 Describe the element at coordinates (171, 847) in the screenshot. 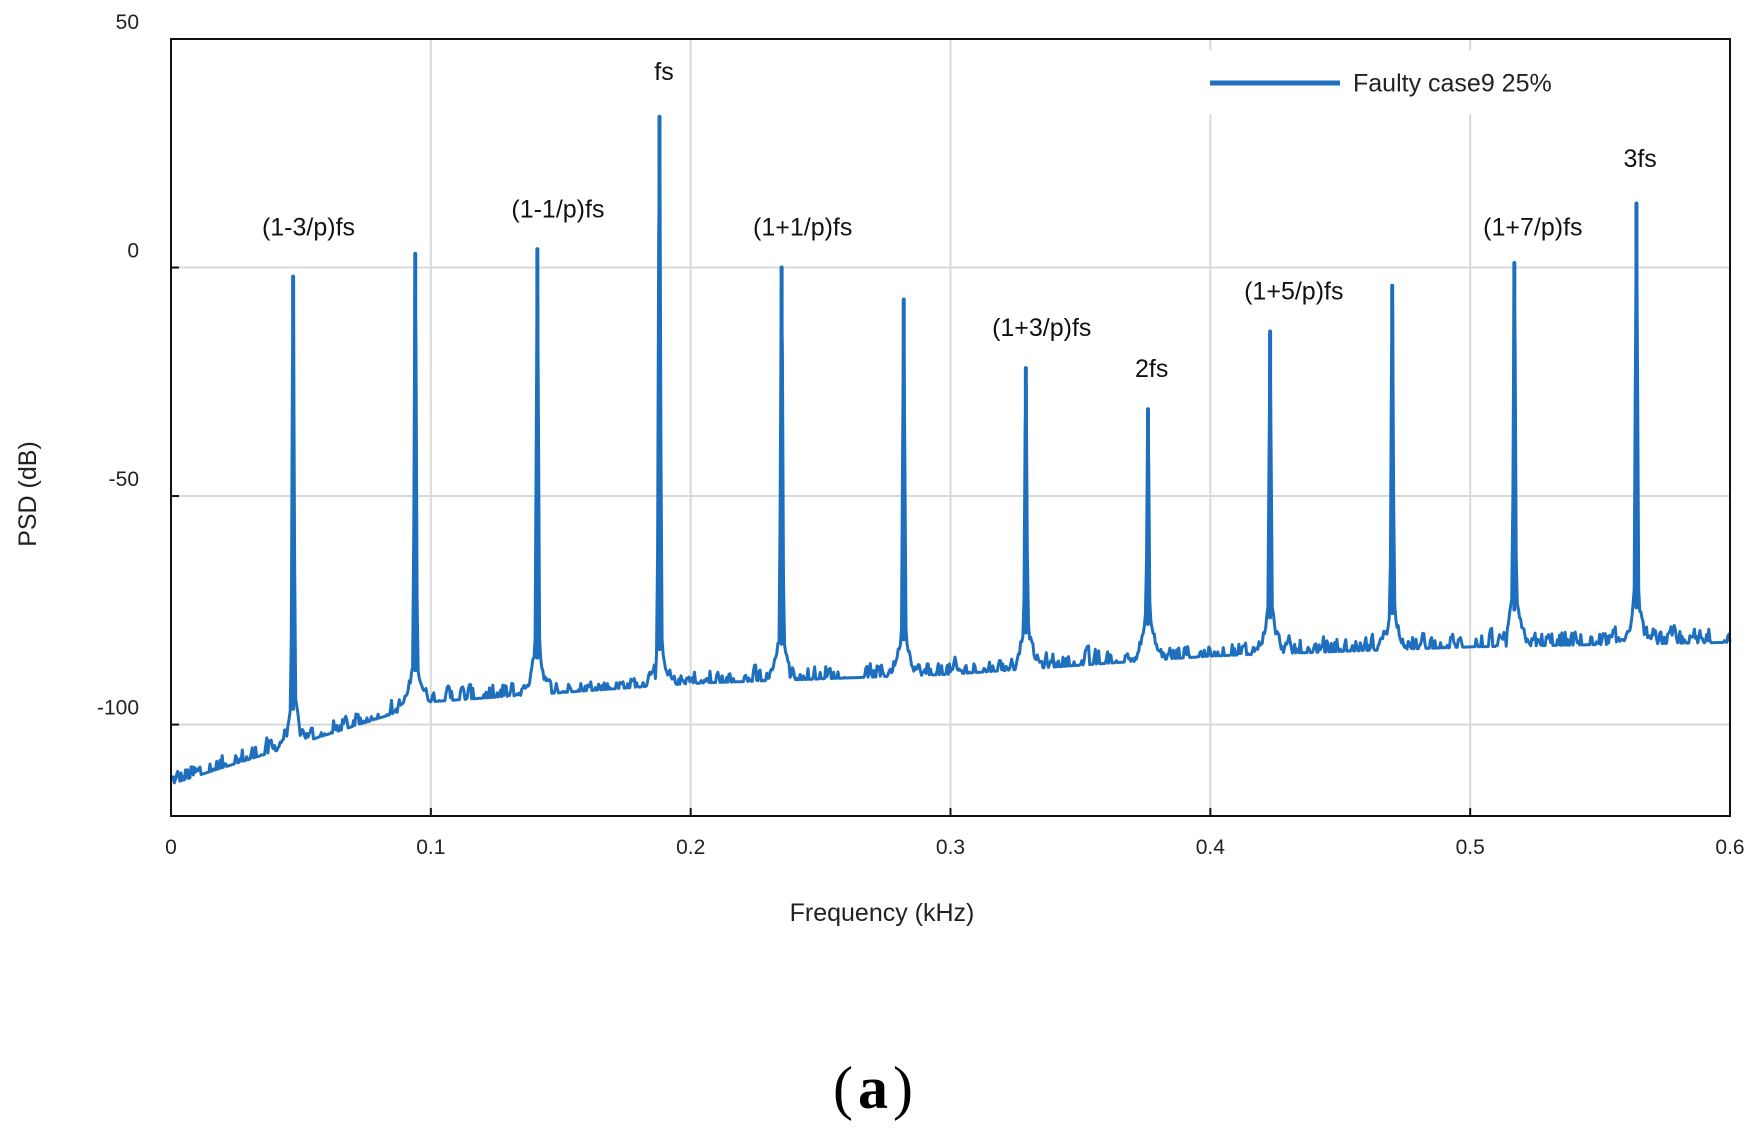

I see `x-tick-label: 0` at that location.